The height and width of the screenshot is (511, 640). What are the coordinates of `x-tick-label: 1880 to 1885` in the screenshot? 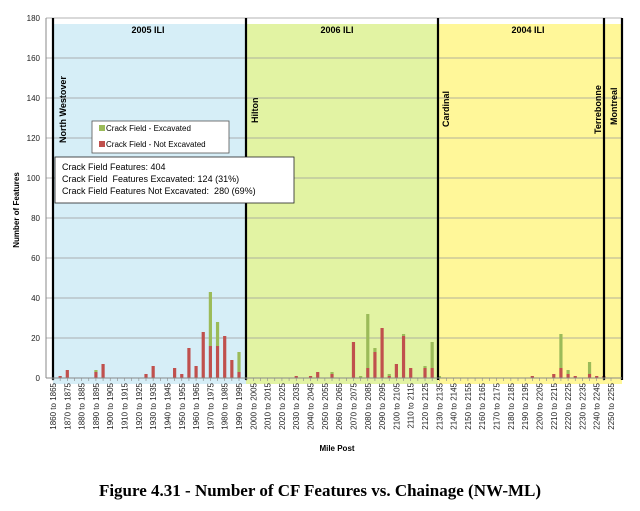 It's located at (82, 405).